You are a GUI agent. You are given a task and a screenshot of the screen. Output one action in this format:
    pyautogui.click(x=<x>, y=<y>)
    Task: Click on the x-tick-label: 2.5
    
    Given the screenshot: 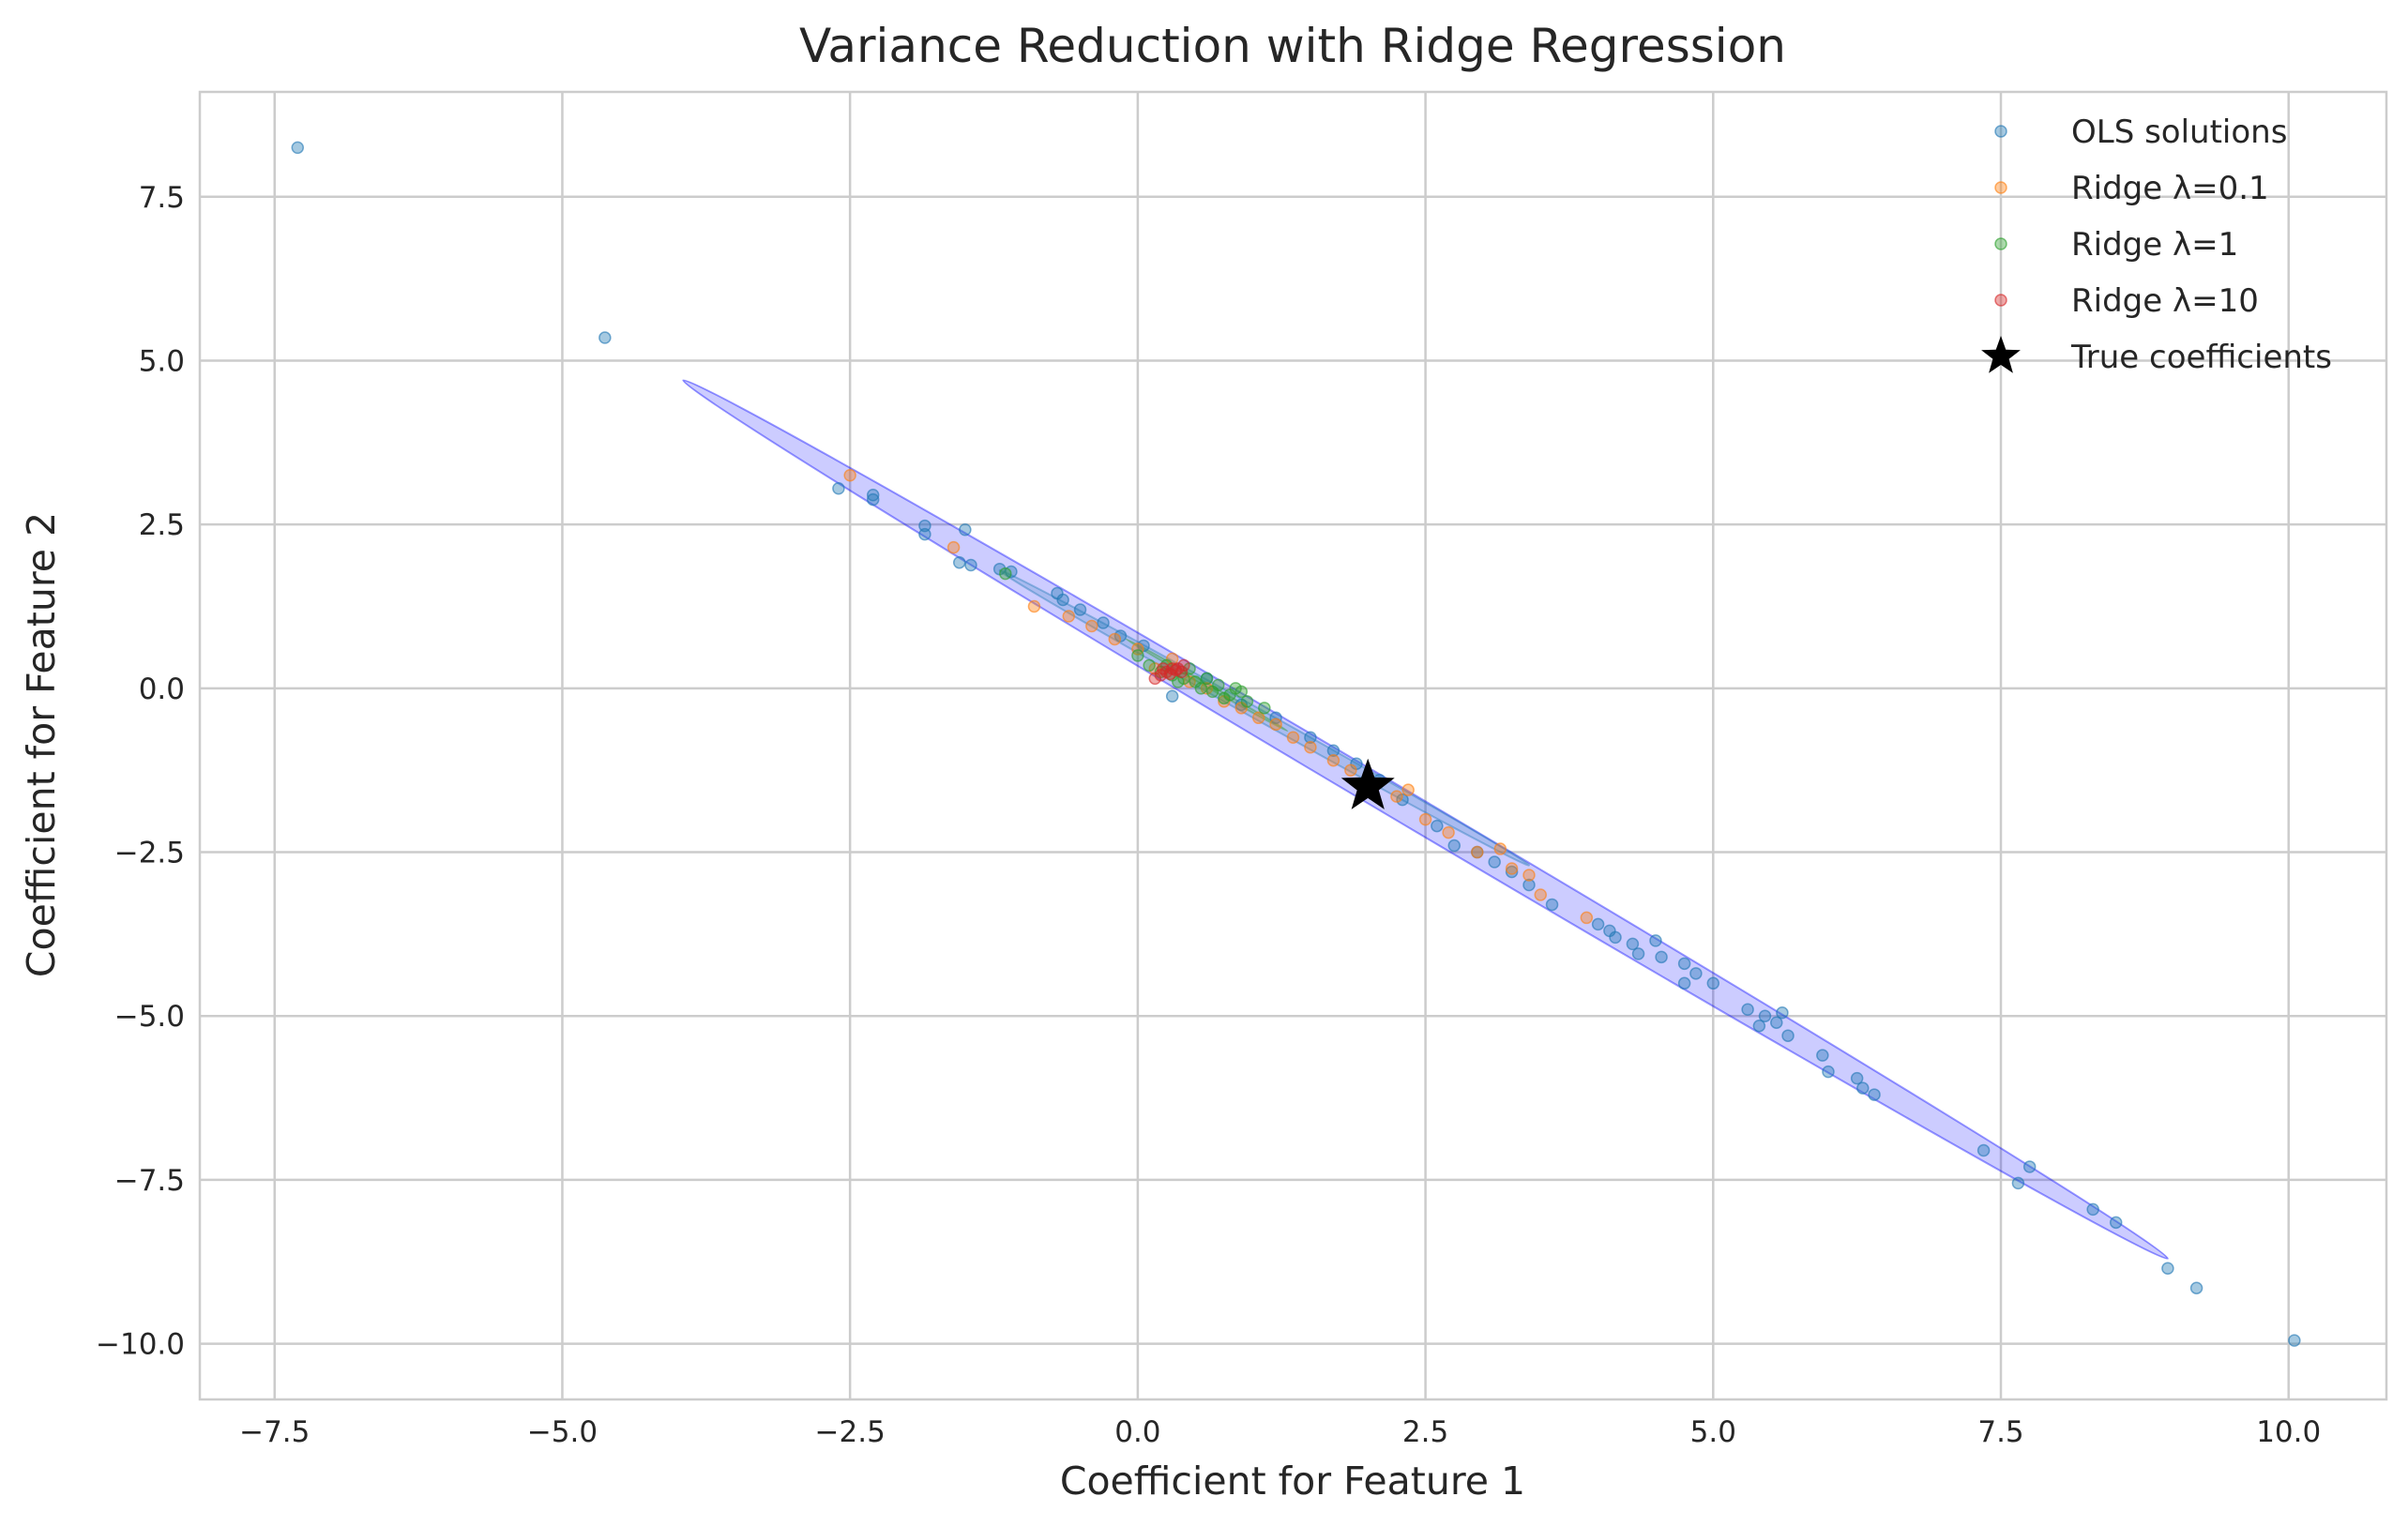 What is the action you would take?
    pyautogui.click(x=1425, y=1432)
    